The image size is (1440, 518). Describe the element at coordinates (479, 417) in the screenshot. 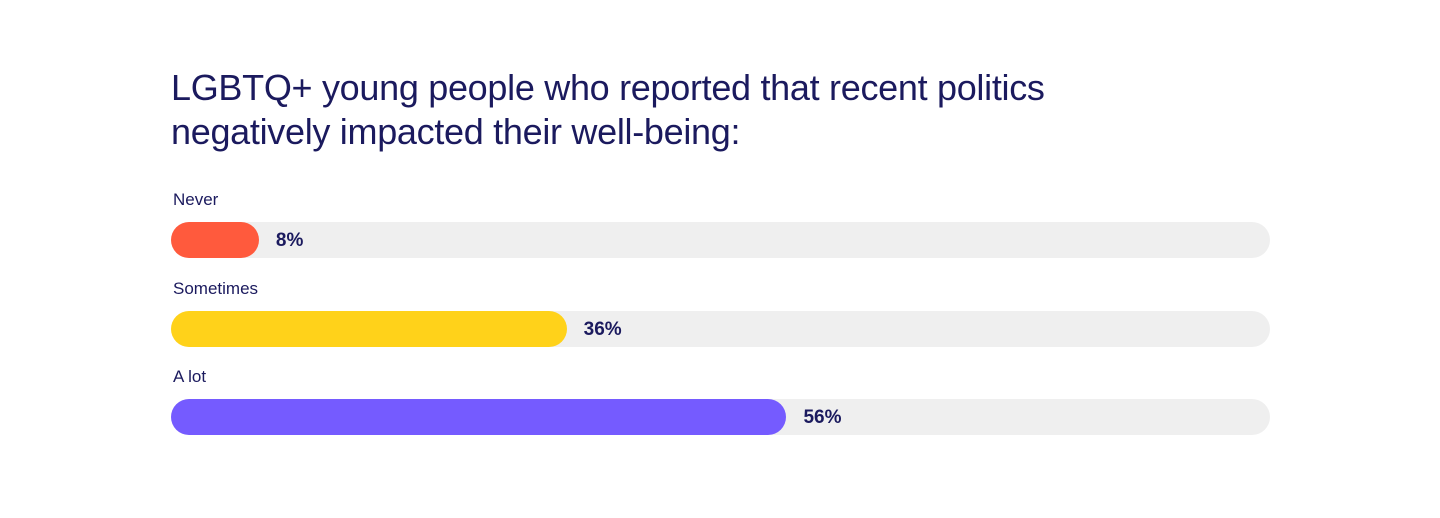

I see `bar-a-lot` at that location.